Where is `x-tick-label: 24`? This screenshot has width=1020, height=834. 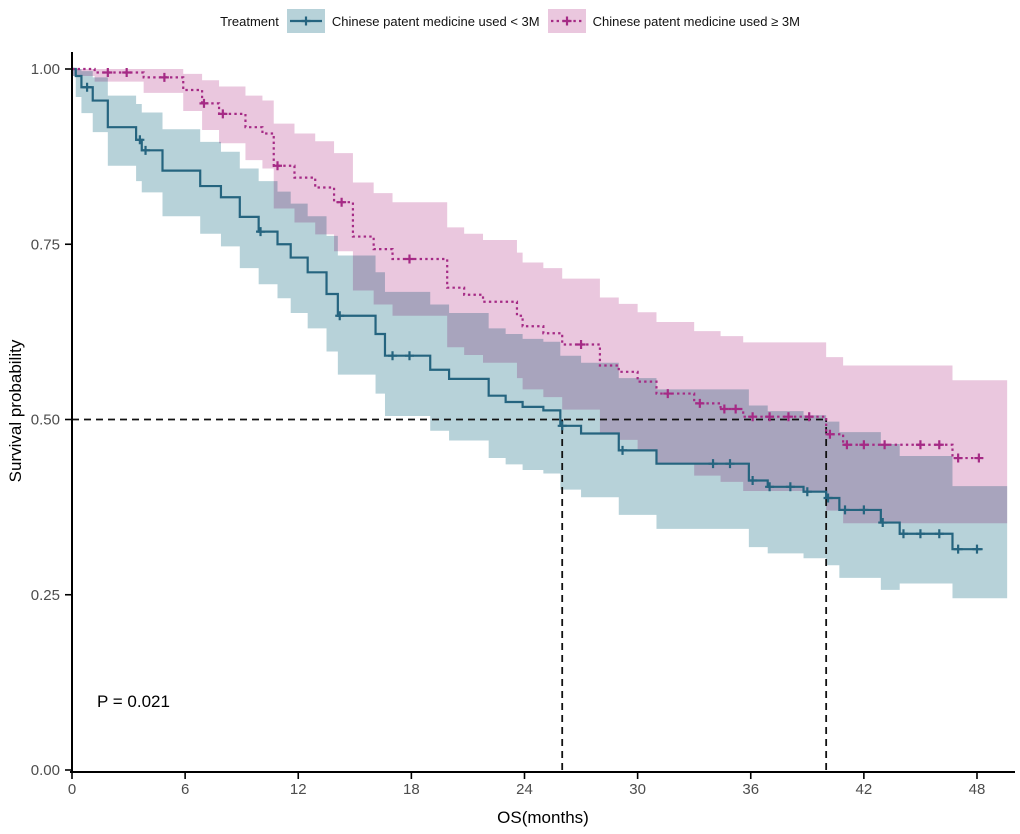 x-tick-label: 24 is located at coordinates (524, 789).